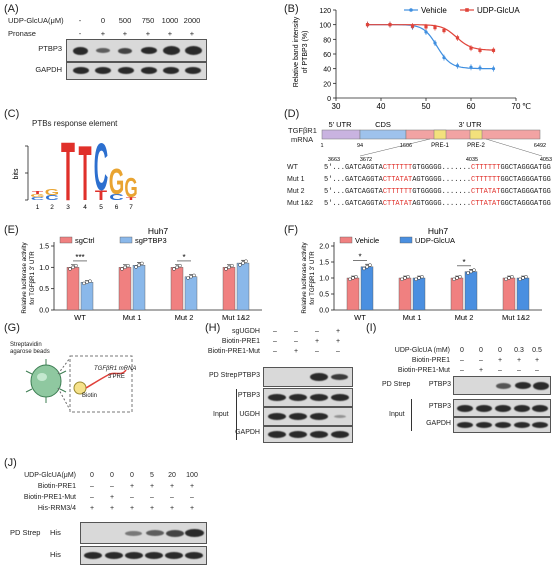 This screenshot has height=572, width=552. I want to click on j-val-2-4: –, so click(172, 497).